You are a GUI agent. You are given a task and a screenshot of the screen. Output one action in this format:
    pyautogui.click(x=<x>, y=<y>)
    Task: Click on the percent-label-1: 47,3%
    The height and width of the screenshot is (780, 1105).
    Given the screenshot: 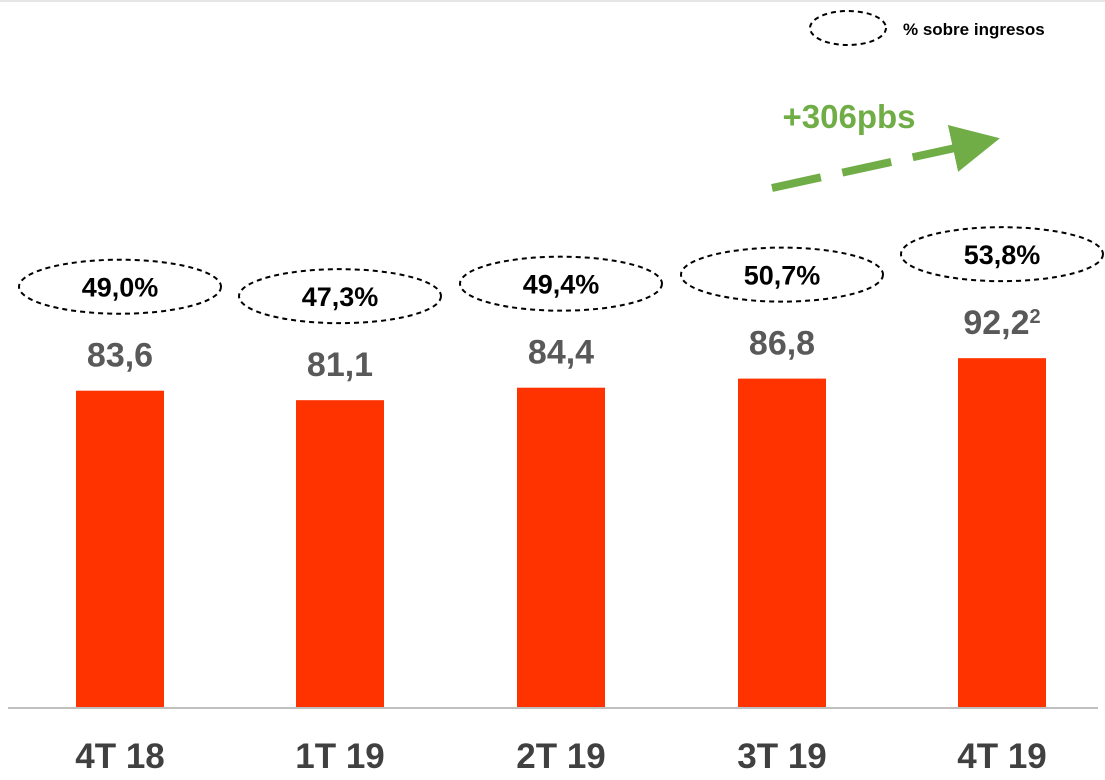 What is the action you would take?
    pyautogui.click(x=340, y=297)
    